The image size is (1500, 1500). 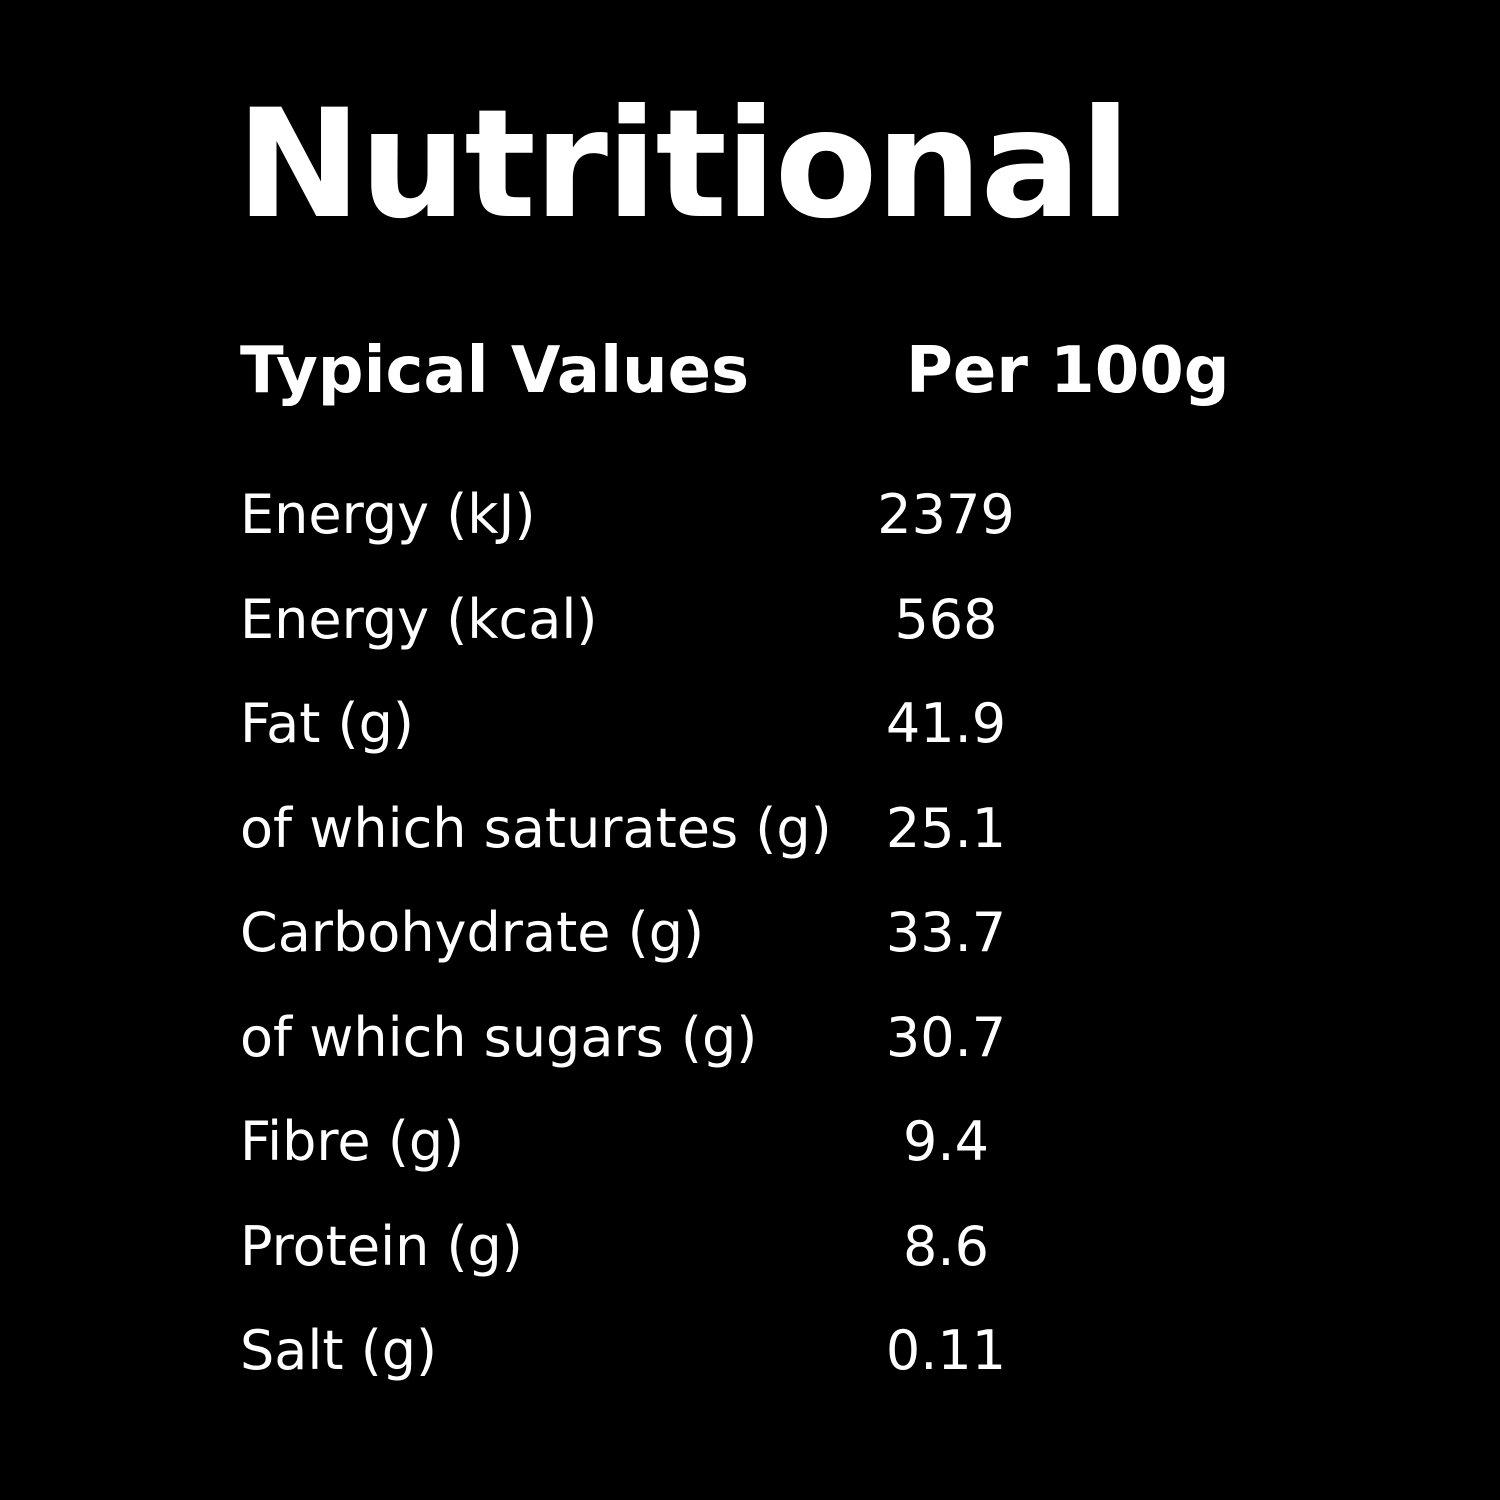 What do you see at coordinates (740, 1351) in the screenshot?
I see `table-row: Salt (g) 0.11` at bounding box center [740, 1351].